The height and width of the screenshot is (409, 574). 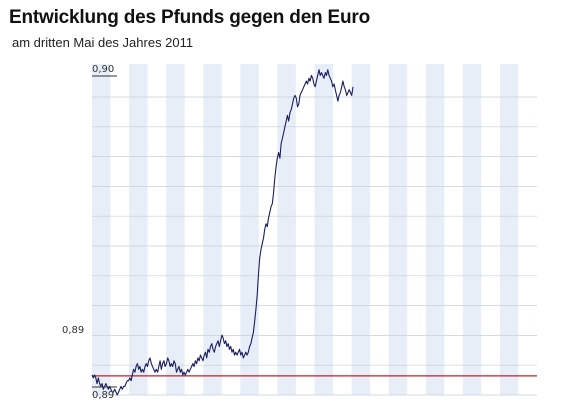 What do you see at coordinates (103, 42) in the screenshot?
I see `chart-subtitle: am dritten Mai des Jahres 2011` at bounding box center [103, 42].